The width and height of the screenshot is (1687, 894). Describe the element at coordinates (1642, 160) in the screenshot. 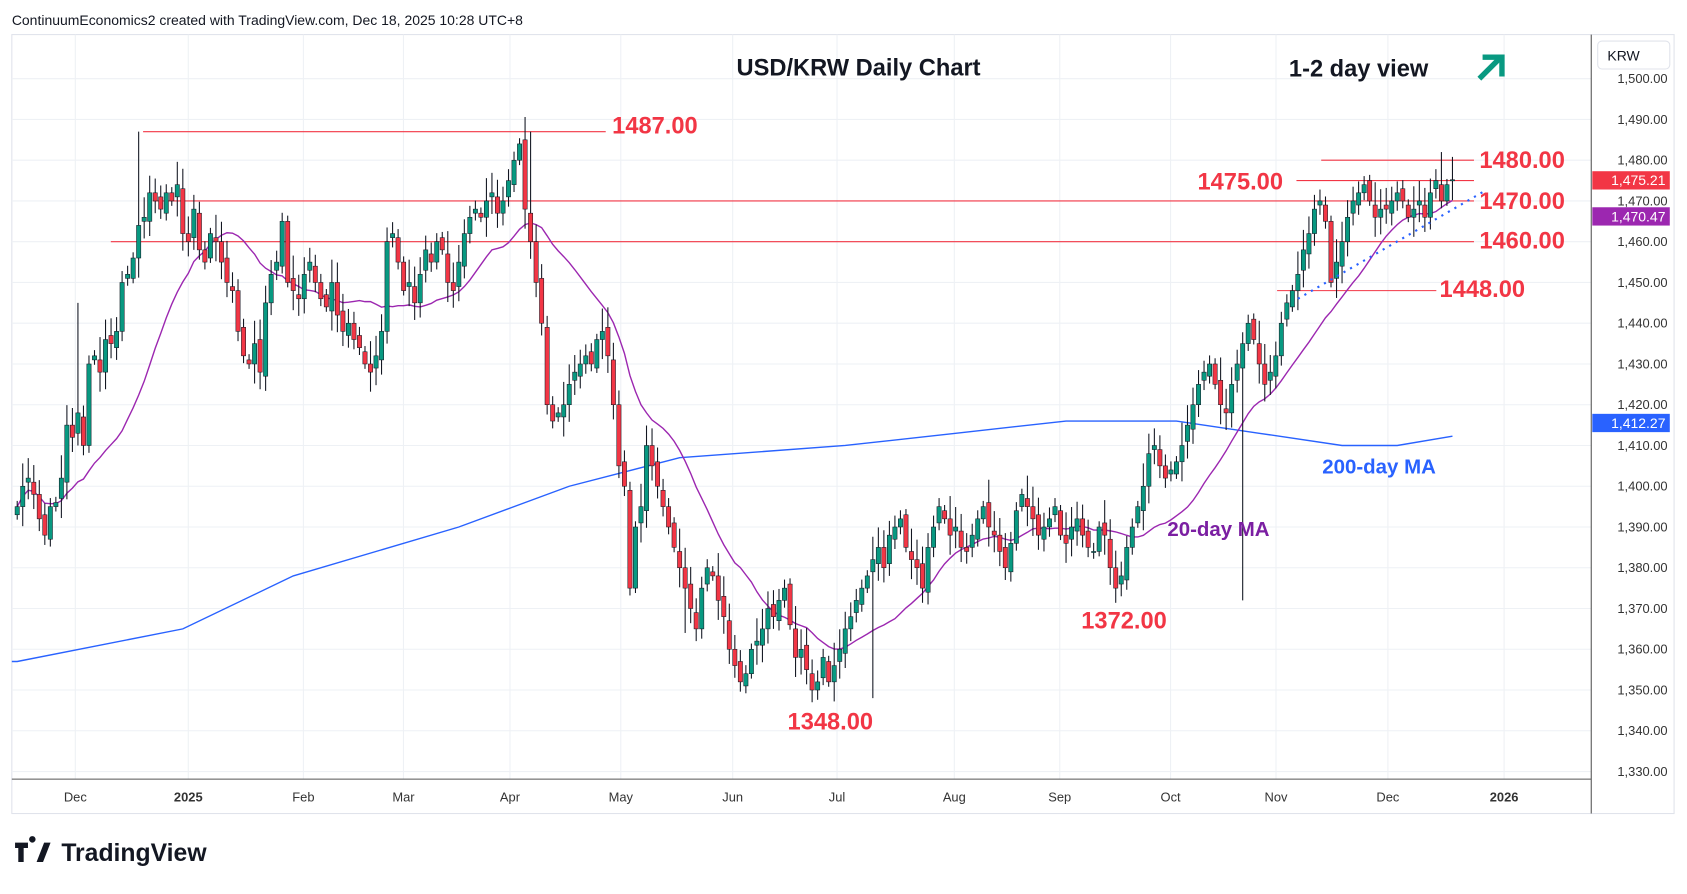

I see `price-tick: 1,480.00` at that location.